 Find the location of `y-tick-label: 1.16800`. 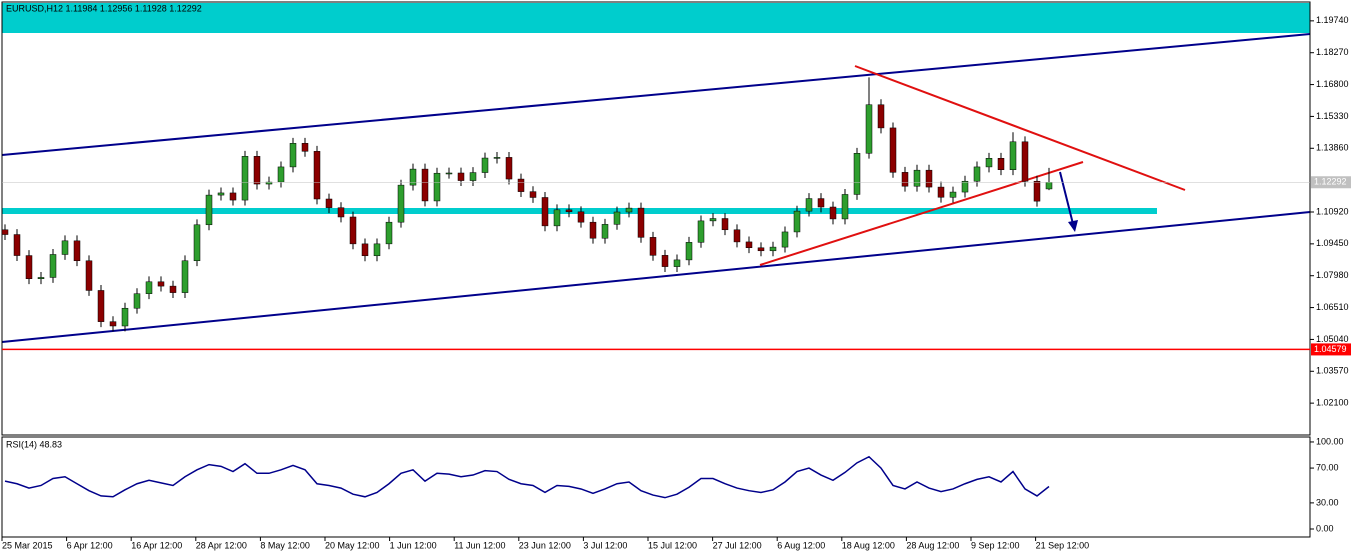

y-tick-label: 1.16800 is located at coordinates (1332, 84).